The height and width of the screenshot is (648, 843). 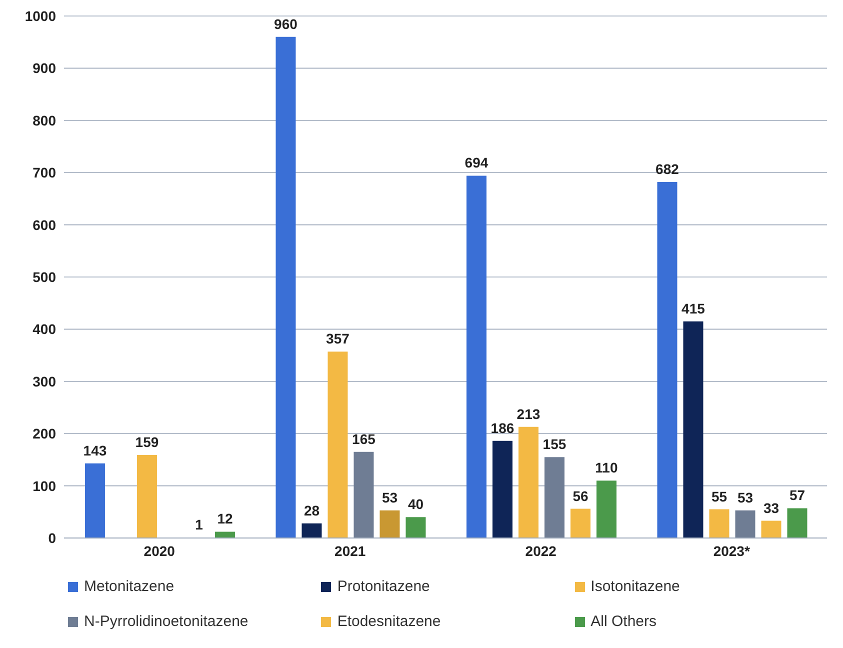 I want to click on data-label: 56, so click(x=580, y=496).